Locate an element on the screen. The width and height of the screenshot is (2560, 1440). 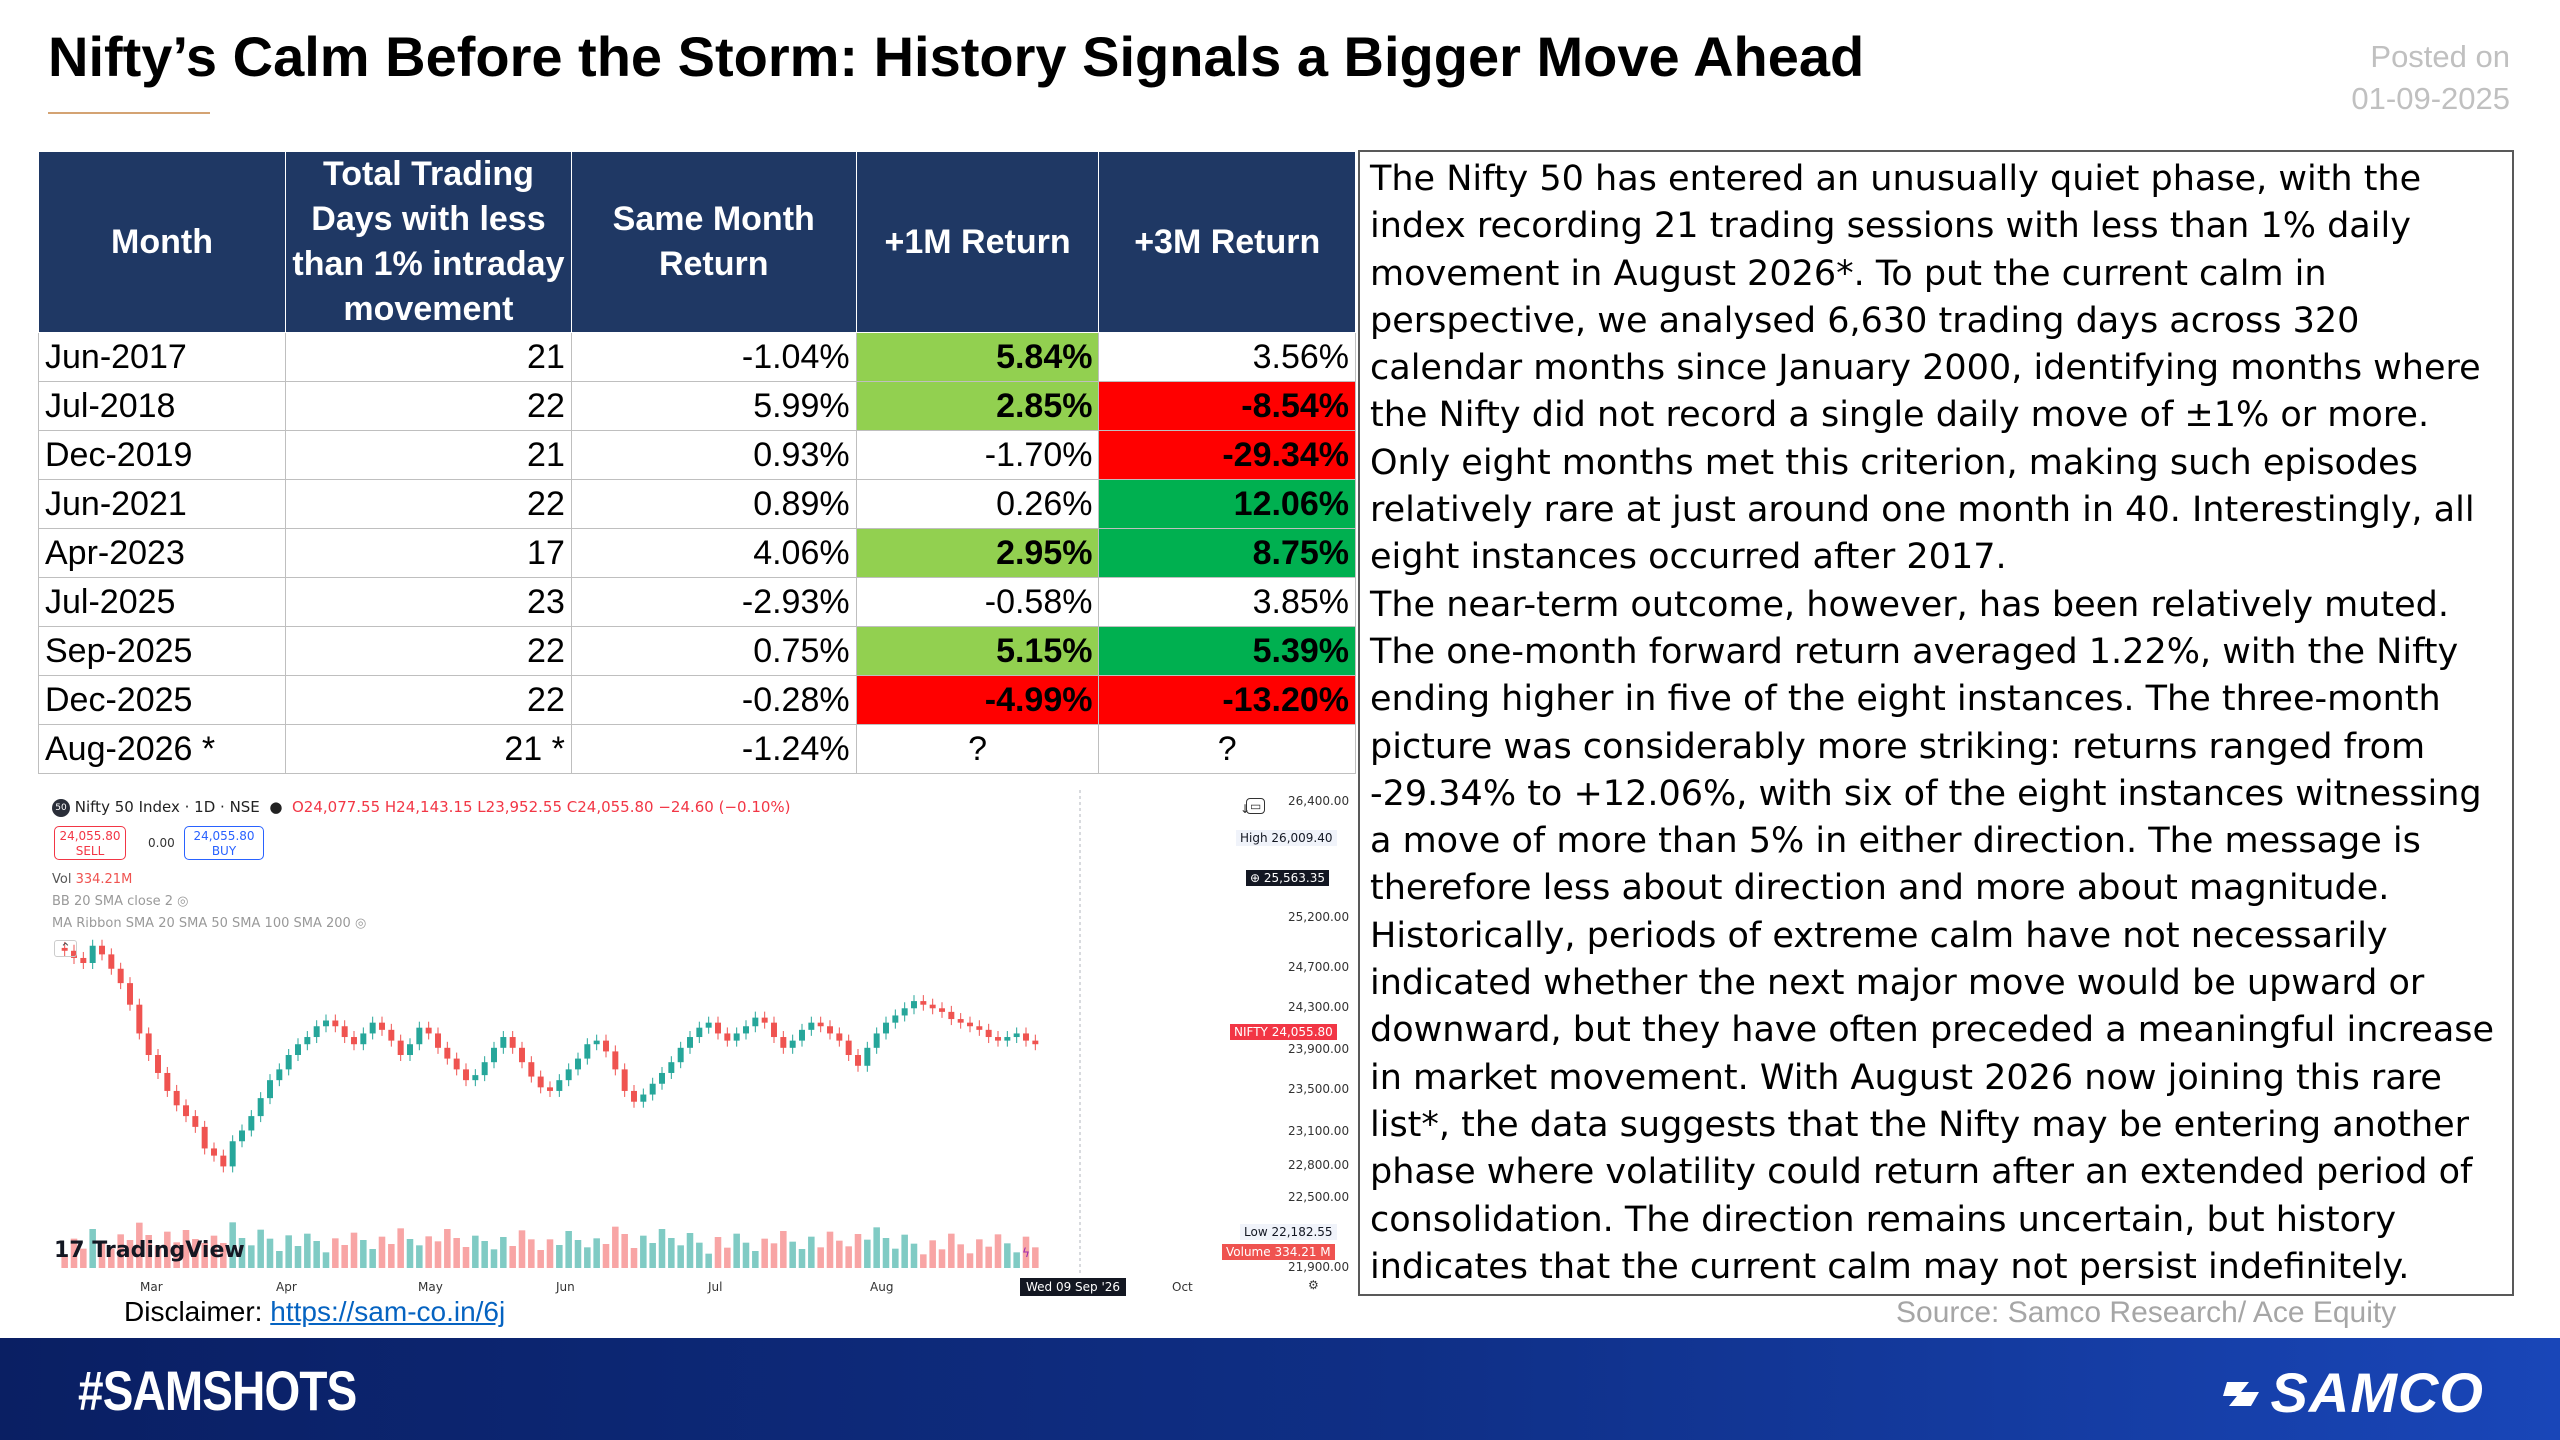
disclaimer-link: https://sam-co.in/6j is located at coordinates (388, 1311).